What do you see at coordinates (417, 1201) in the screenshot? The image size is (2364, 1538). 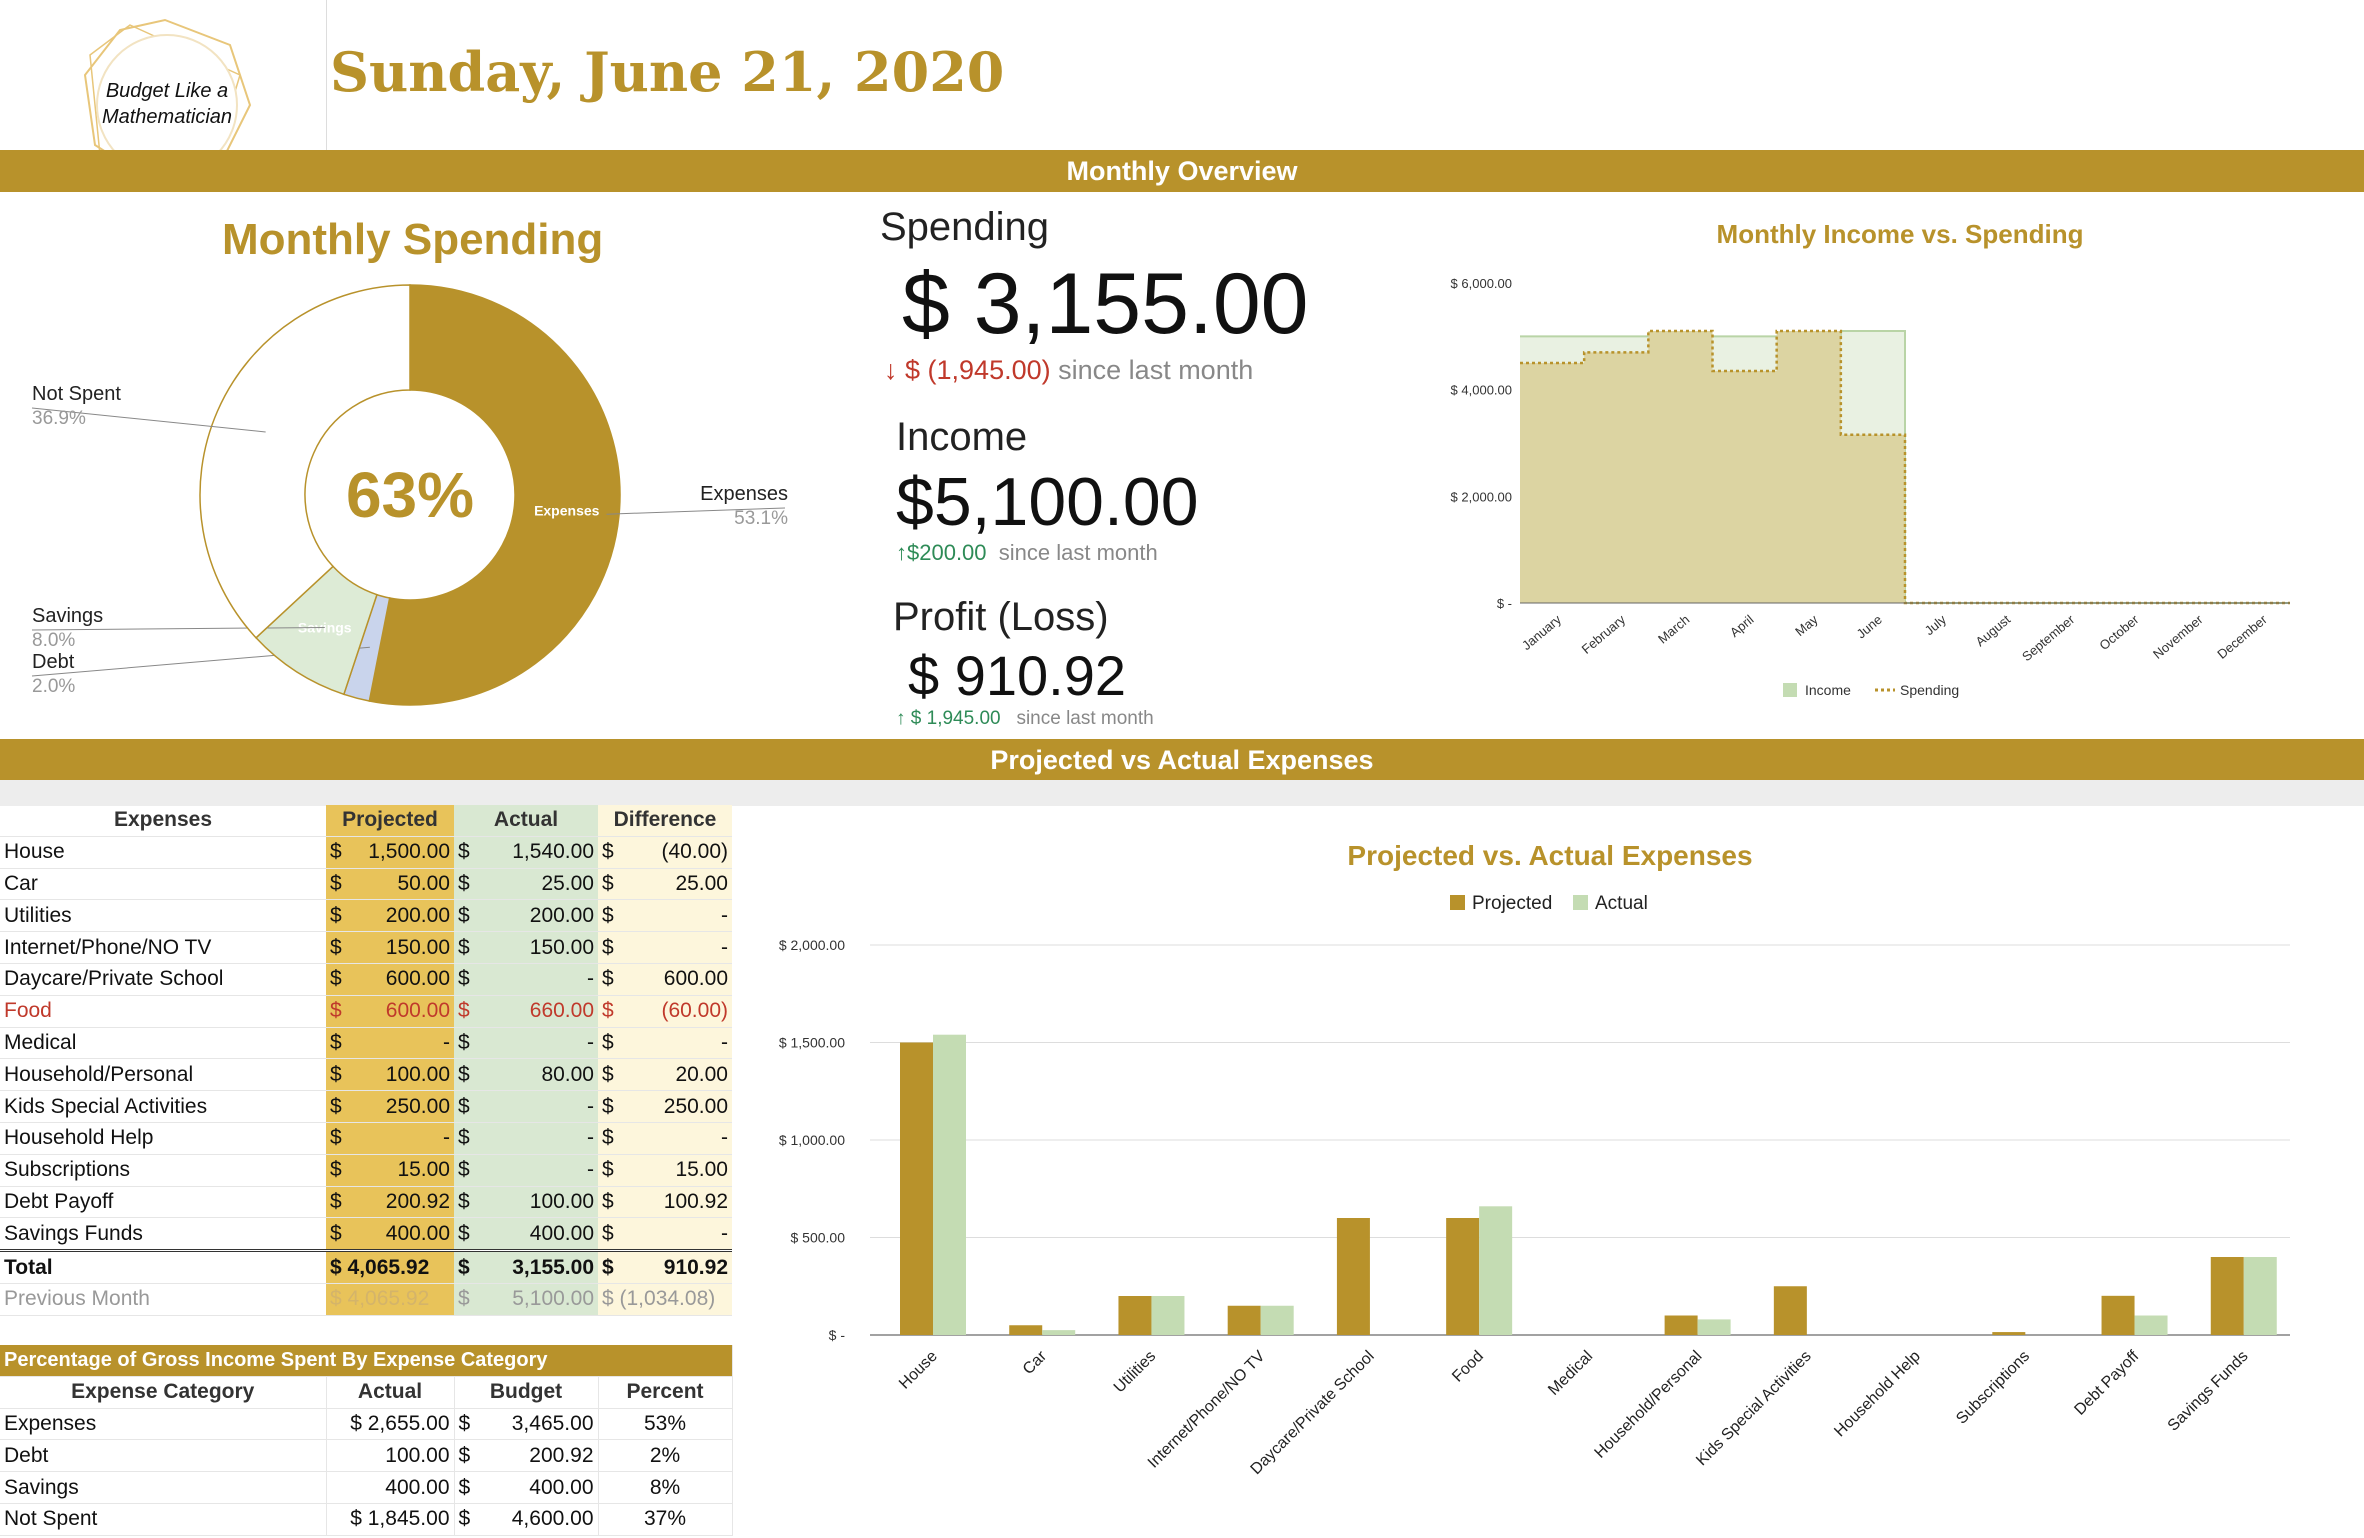 I see `projected-cell-value: 200.92` at bounding box center [417, 1201].